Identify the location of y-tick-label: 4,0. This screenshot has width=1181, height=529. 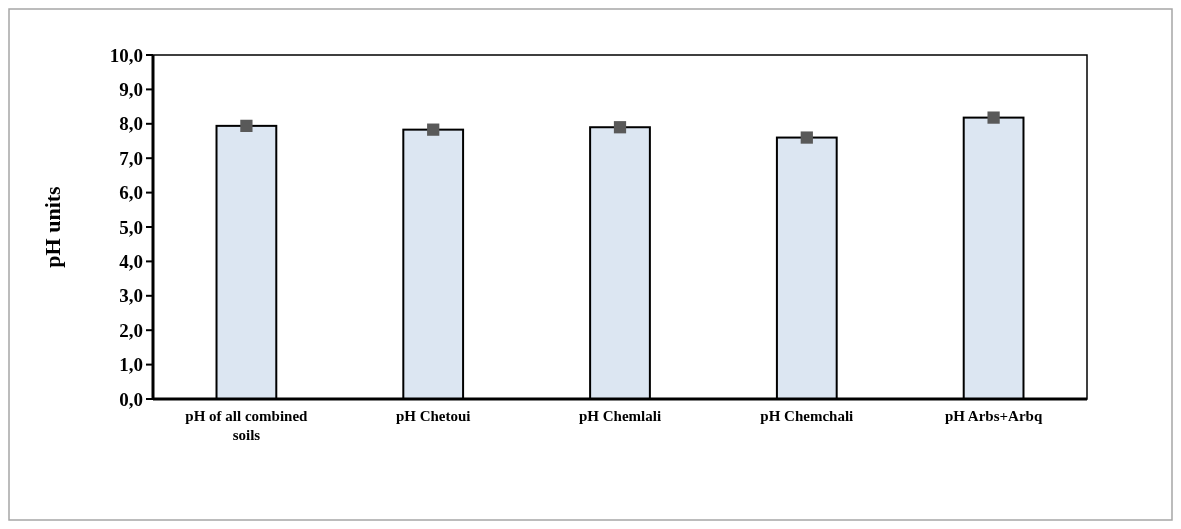
(131, 262).